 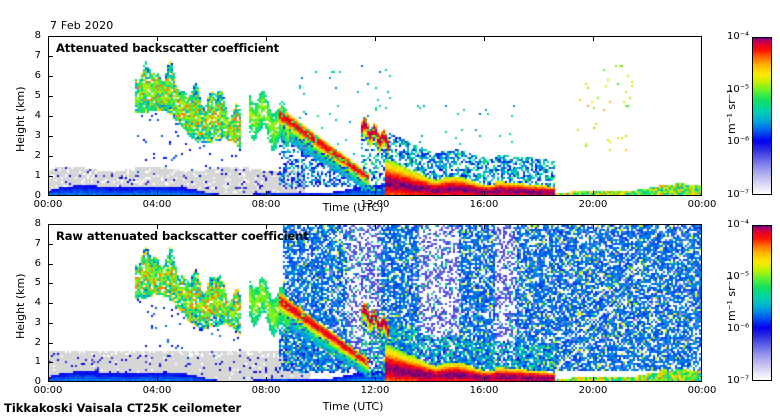 I want to click on date-label: 7 Feb 2020, so click(x=82, y=25).